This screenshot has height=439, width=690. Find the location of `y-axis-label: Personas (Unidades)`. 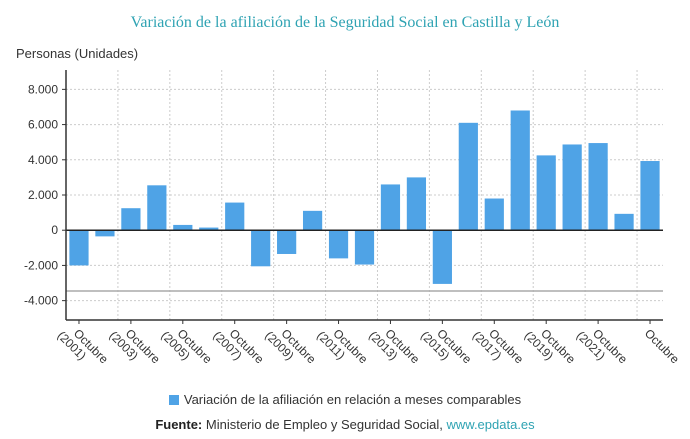

y-axis-label: Personas (Unidades) is located at coordinates (77, 53).